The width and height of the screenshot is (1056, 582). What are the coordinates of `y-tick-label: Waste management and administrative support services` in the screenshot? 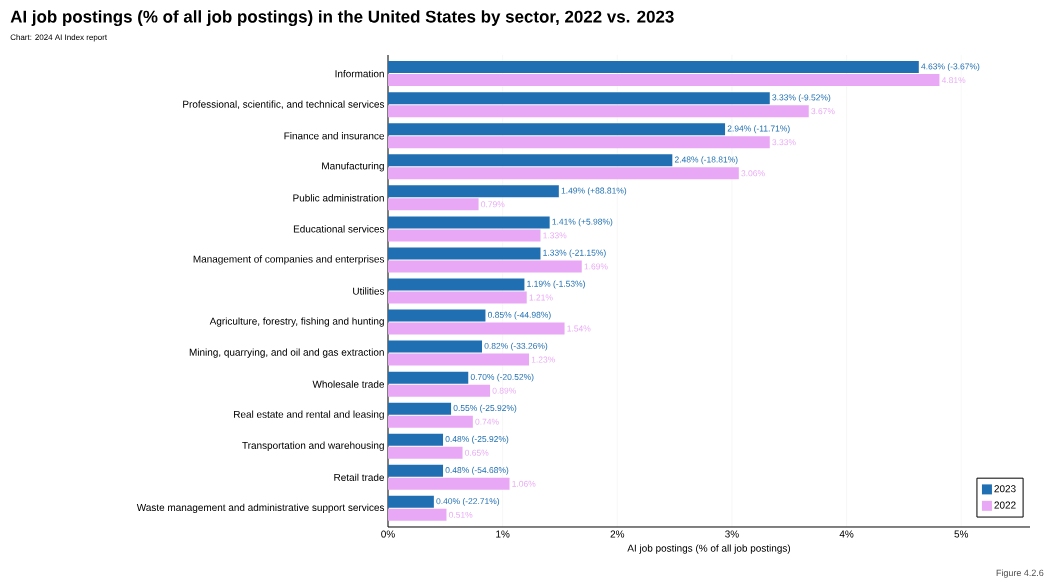 It's located at (260, 508).